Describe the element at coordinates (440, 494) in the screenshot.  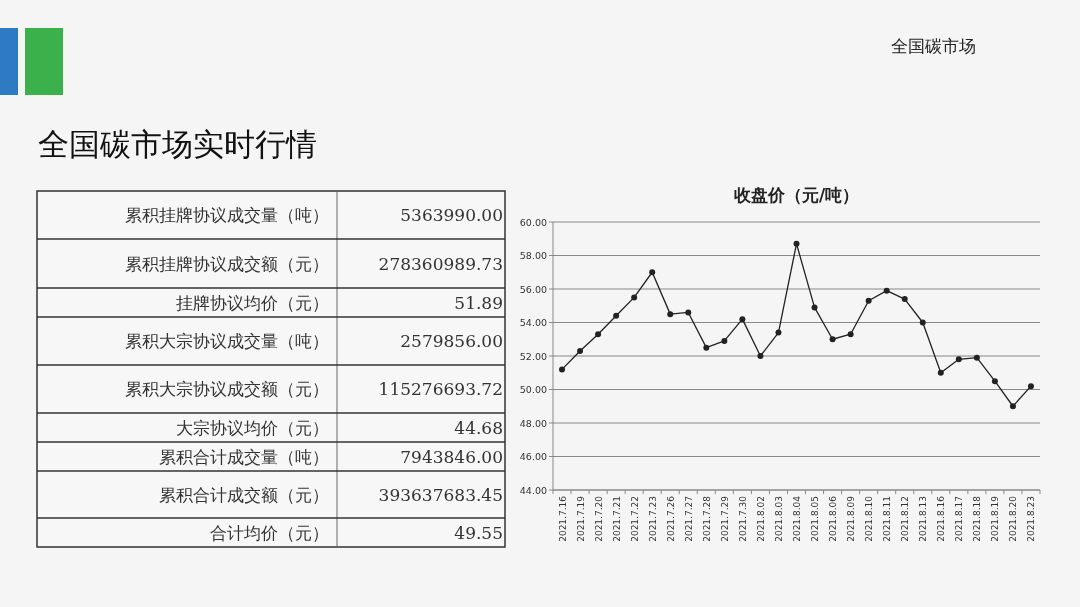
I see `text: 393637683.45` at that location.